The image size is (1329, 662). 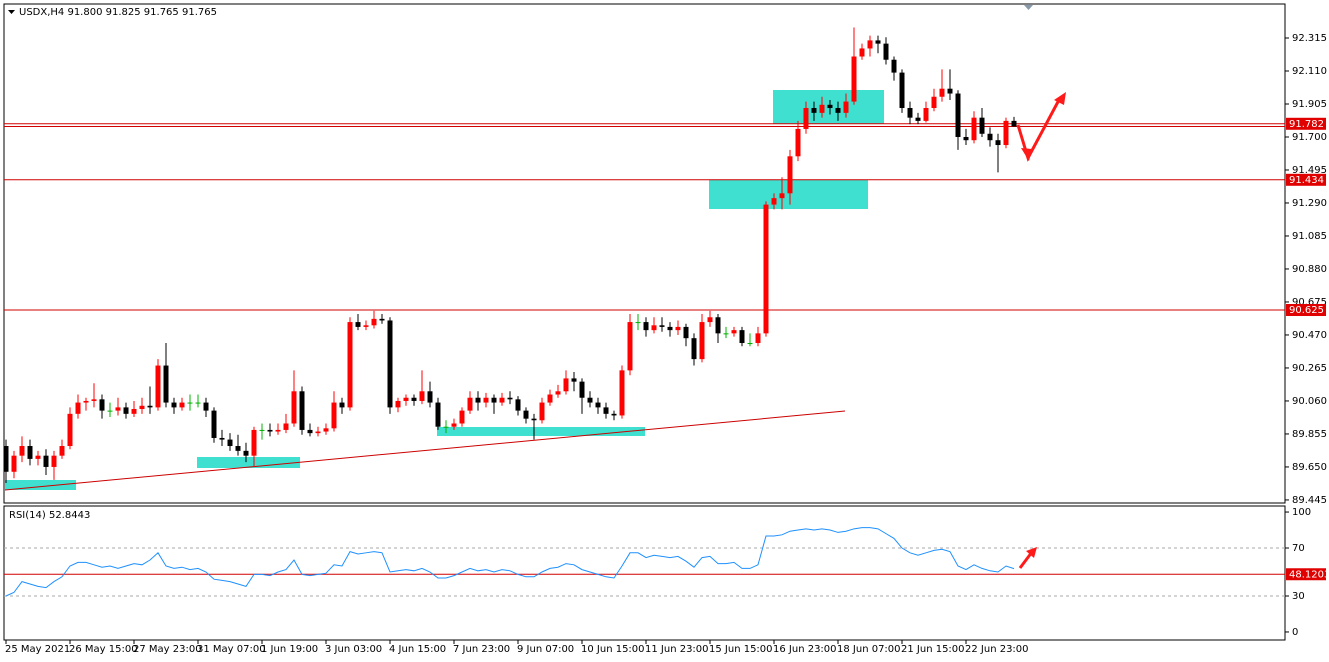 What do you see at coordinates (1026, 560) in the screenshot?
I see `arrow` at bounding box center [1026, 560].